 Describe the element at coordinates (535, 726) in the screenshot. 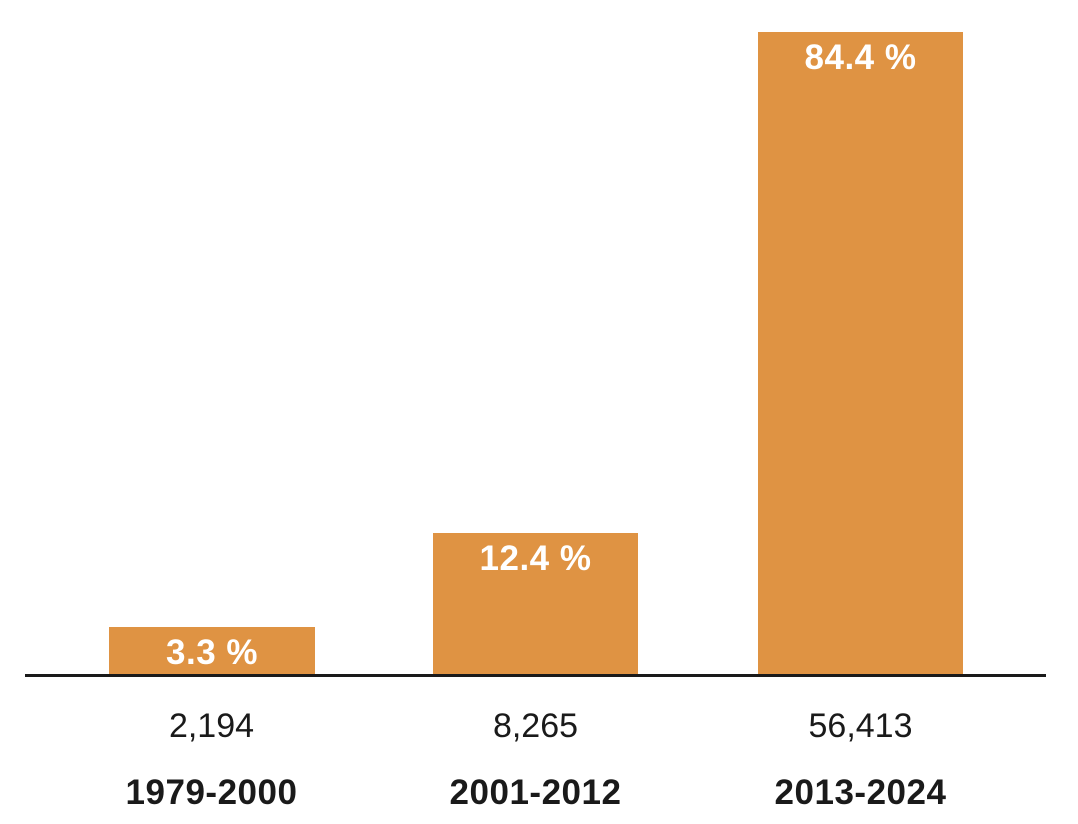

I see `count-label-2001-2012: 8,265` at that location.